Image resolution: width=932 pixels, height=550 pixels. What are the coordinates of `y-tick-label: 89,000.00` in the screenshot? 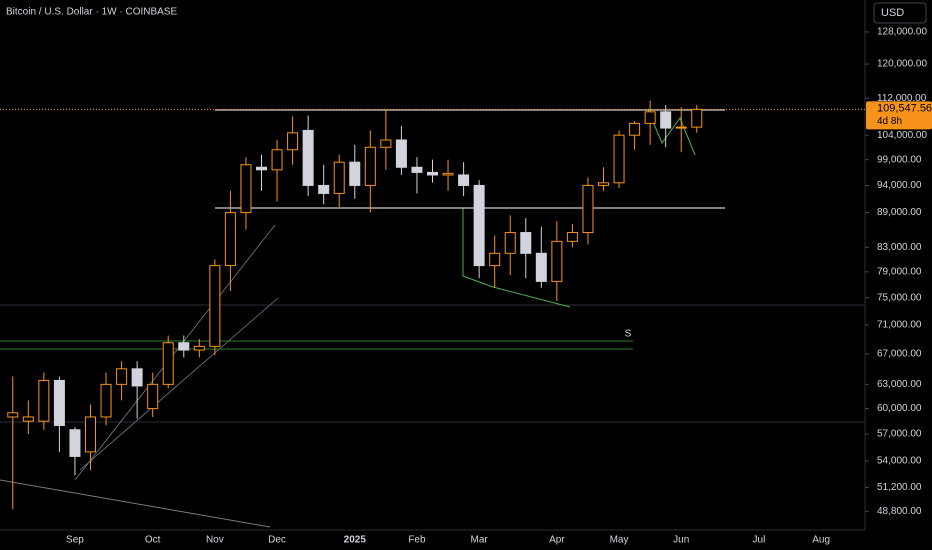 It's located at (899, 212).